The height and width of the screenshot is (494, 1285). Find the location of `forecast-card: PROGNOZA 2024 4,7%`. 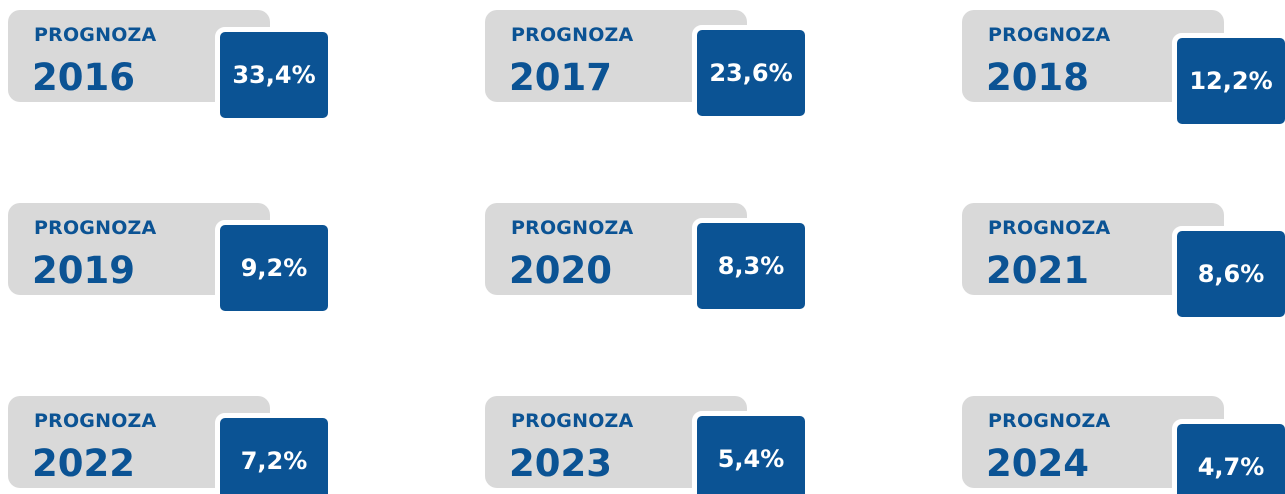

forecast-card: PROGNOZA 2024 4,7% is located at coordinates (1123, 445).